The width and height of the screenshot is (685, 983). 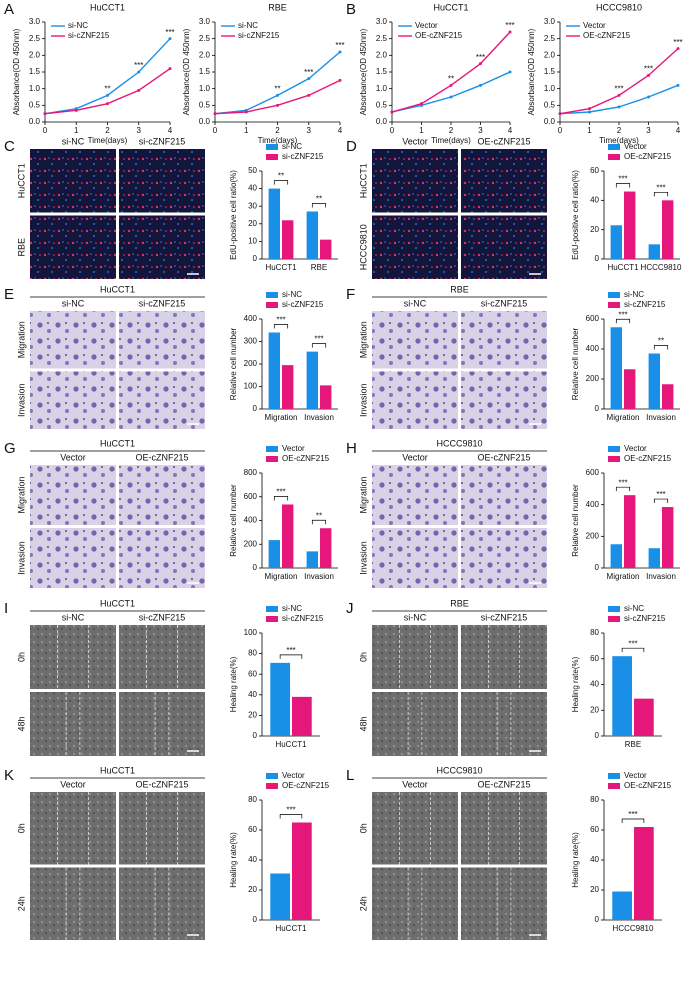 What do you see at coordinates (451, 72) in the screenshot?
I see `line-series` at bounding box center [451, 72].